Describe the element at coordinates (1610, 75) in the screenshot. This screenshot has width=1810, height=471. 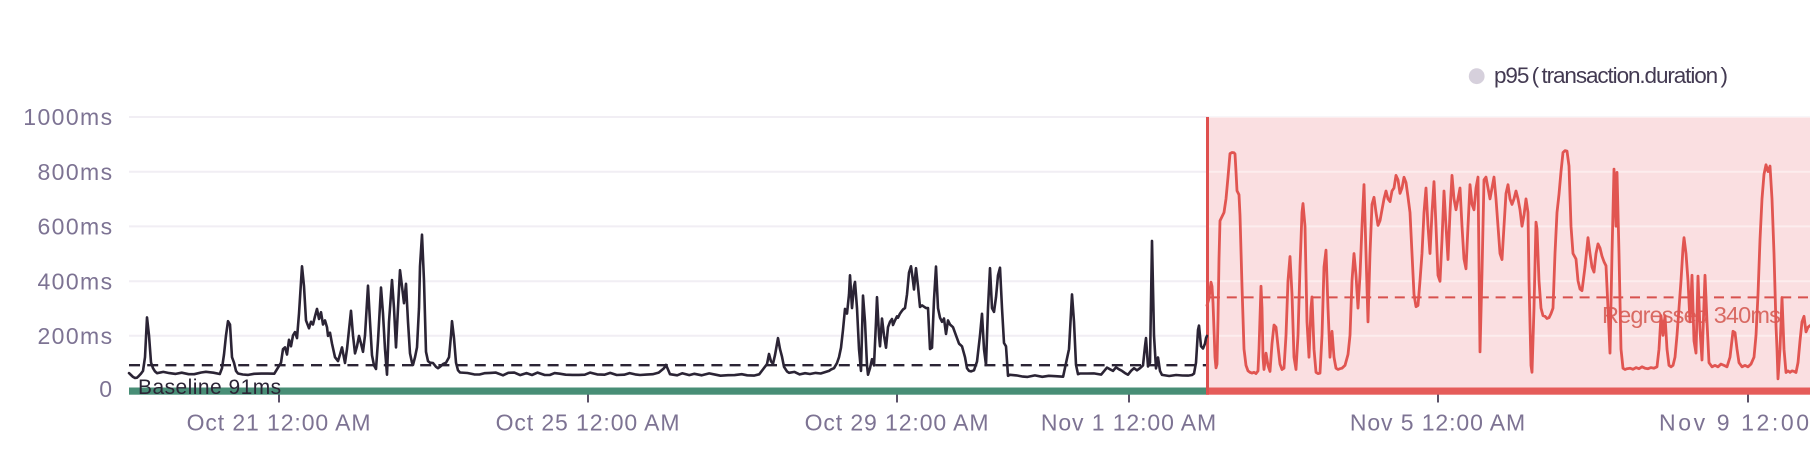
I see `svg-text: p95 ( transaction.duration )` at that location.